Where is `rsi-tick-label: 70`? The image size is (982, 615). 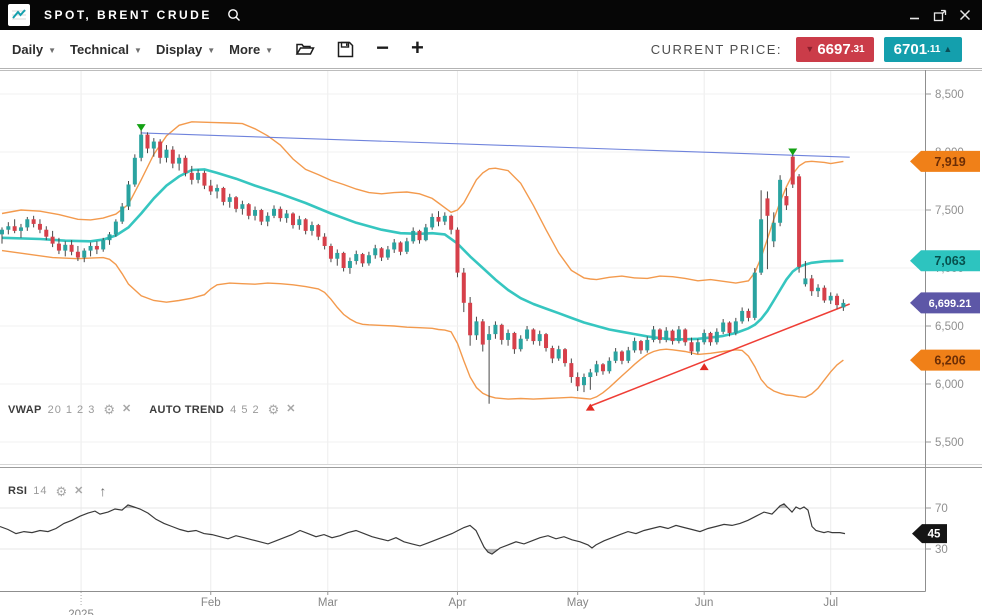
rsi-tick-label: 70 is located at coordinates (941, 509).